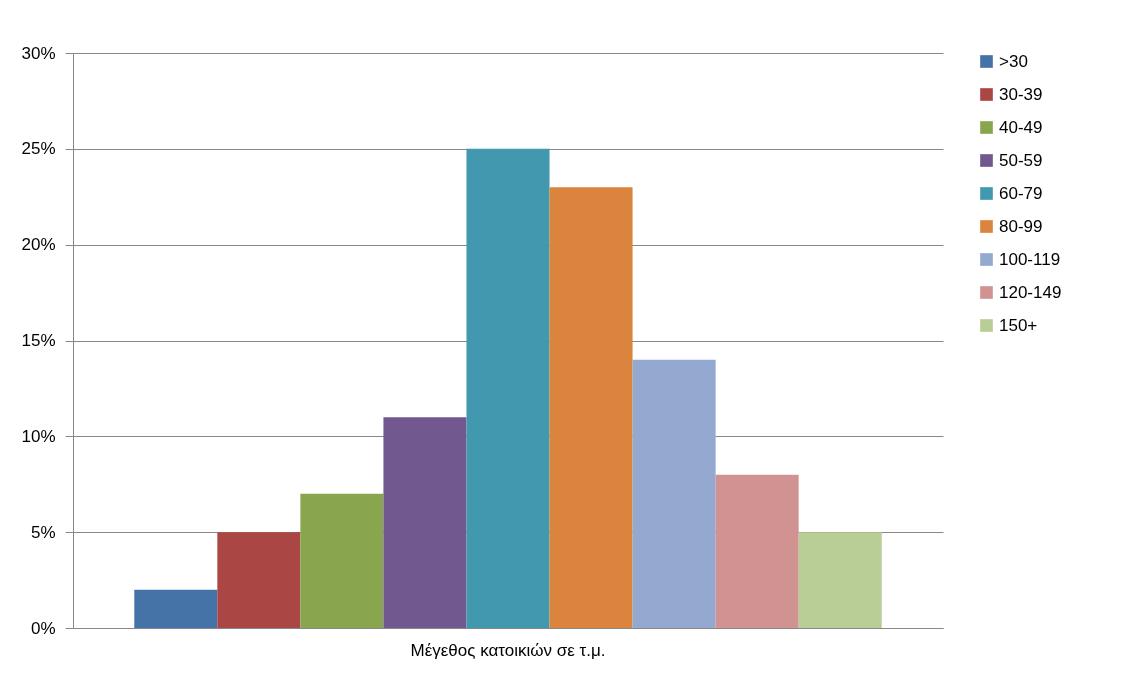 The height and width of the screenshot is (679, 1143). What do you see at coordinates (43, 628) in the screenshot?
I see `y-tick-label: 0%` at bounding box center [43, 628].